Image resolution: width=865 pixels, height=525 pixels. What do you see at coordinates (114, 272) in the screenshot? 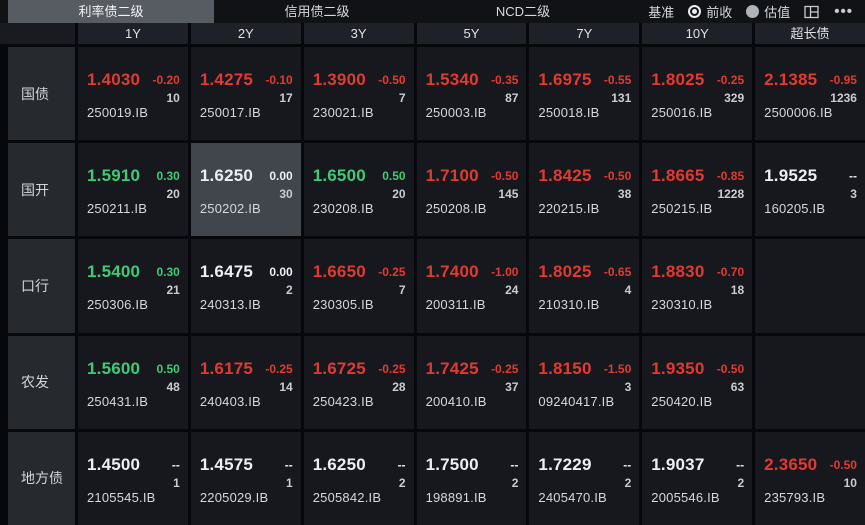
I see `yield-value: 1.5400` at bounding box center [114, 272].